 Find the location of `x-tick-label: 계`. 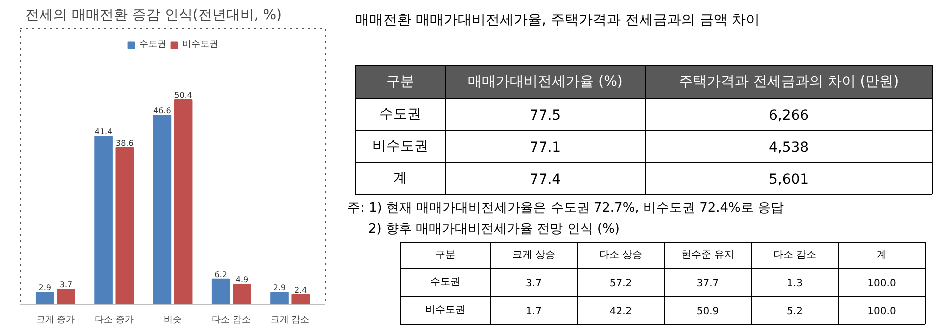

x-tick-label: 계 is located at coordinates (882, 255).